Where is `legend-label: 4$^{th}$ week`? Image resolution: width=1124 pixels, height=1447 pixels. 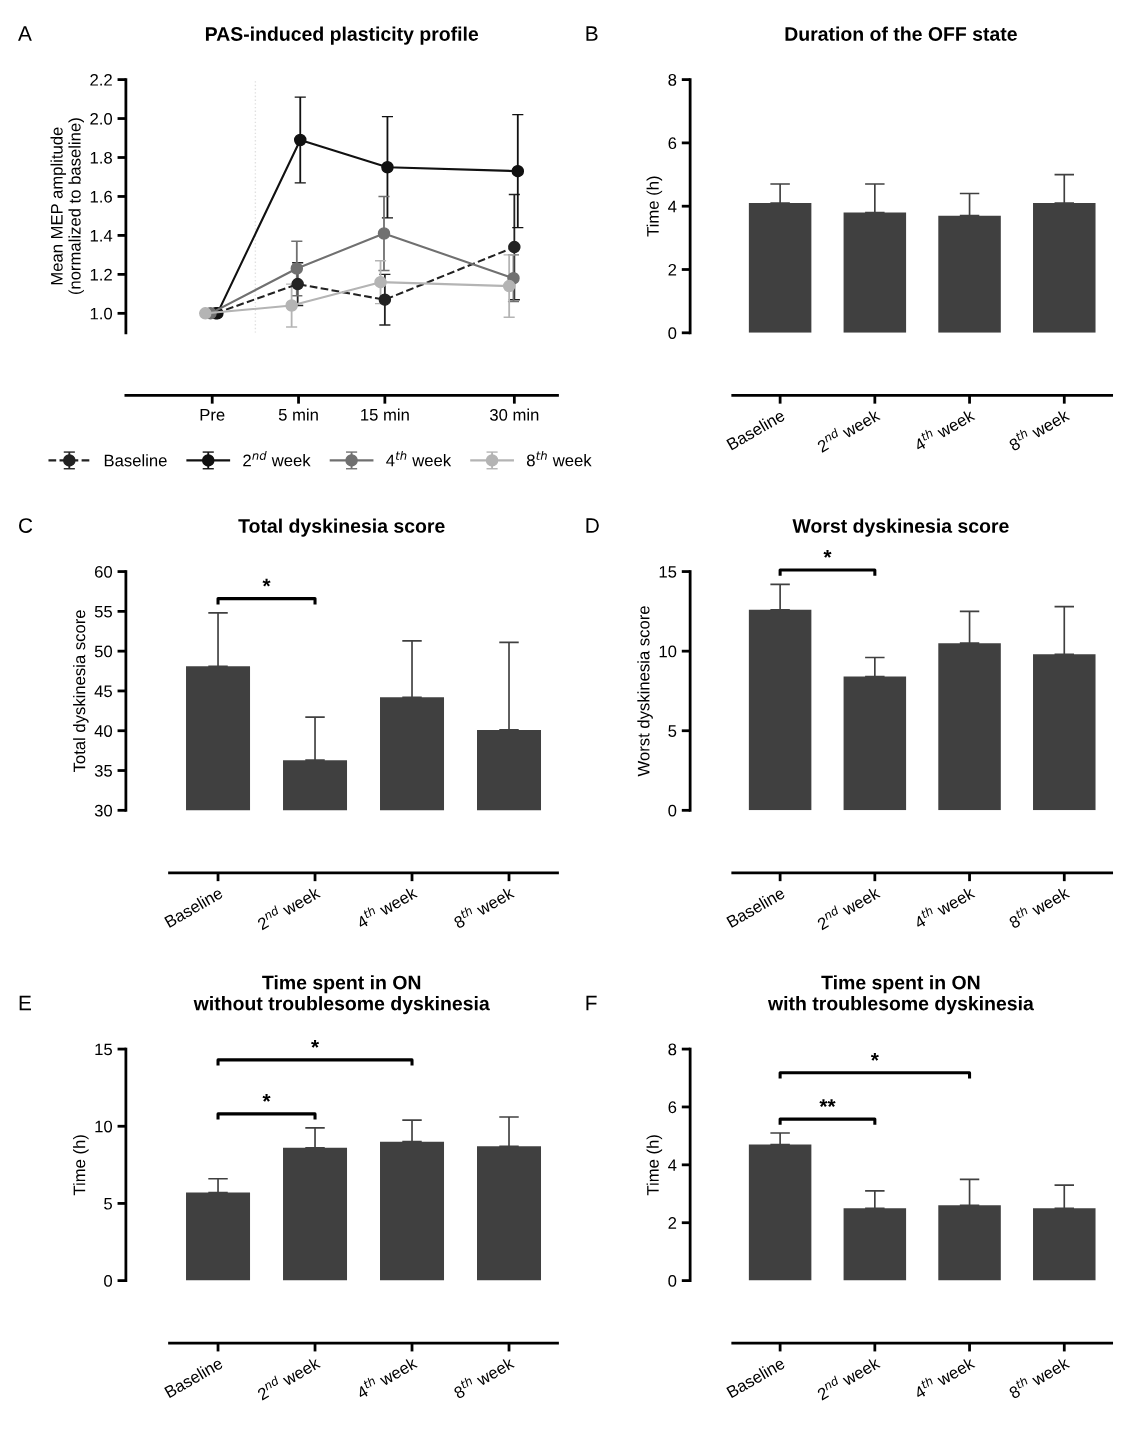 legend-label: 4$^{th}$ week is located at coordinates (419, 458).